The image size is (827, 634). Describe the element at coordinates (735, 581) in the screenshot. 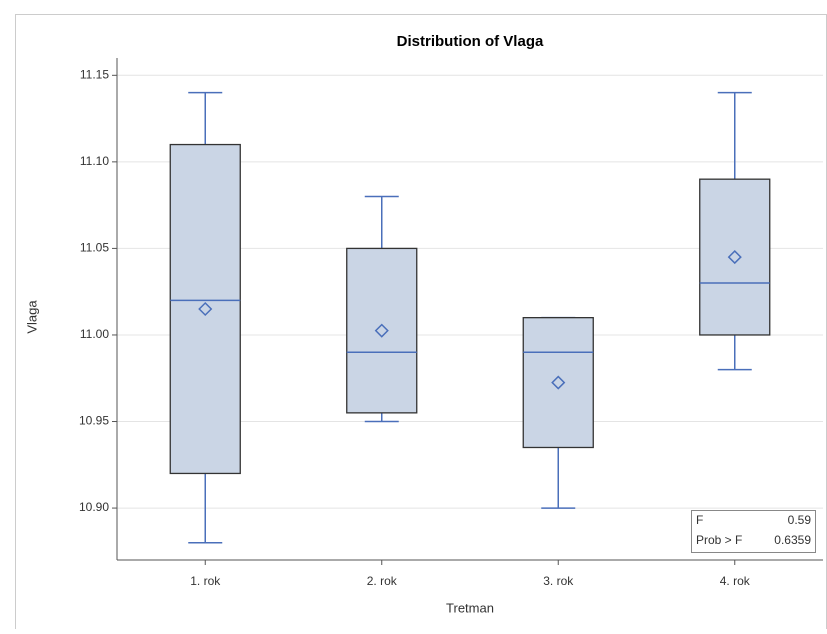

I see `x-tick-label: 4. rok` at that location.